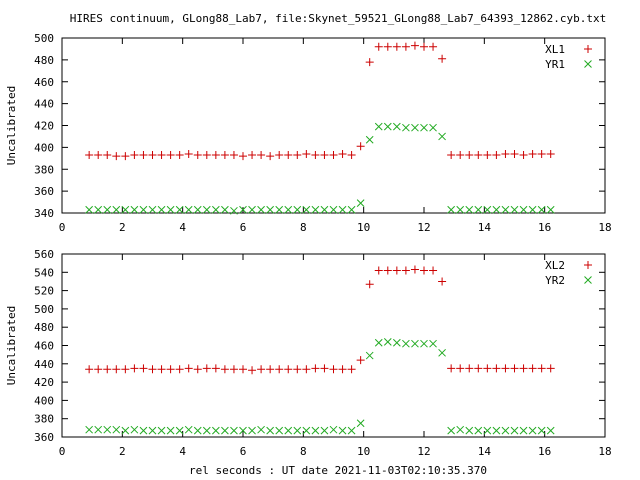 This screenshot has height=480, width=640. Describe the element at coordinates (363, 227) in the screenshot. I see `panel-1-x-tick-label: 10` at that location.